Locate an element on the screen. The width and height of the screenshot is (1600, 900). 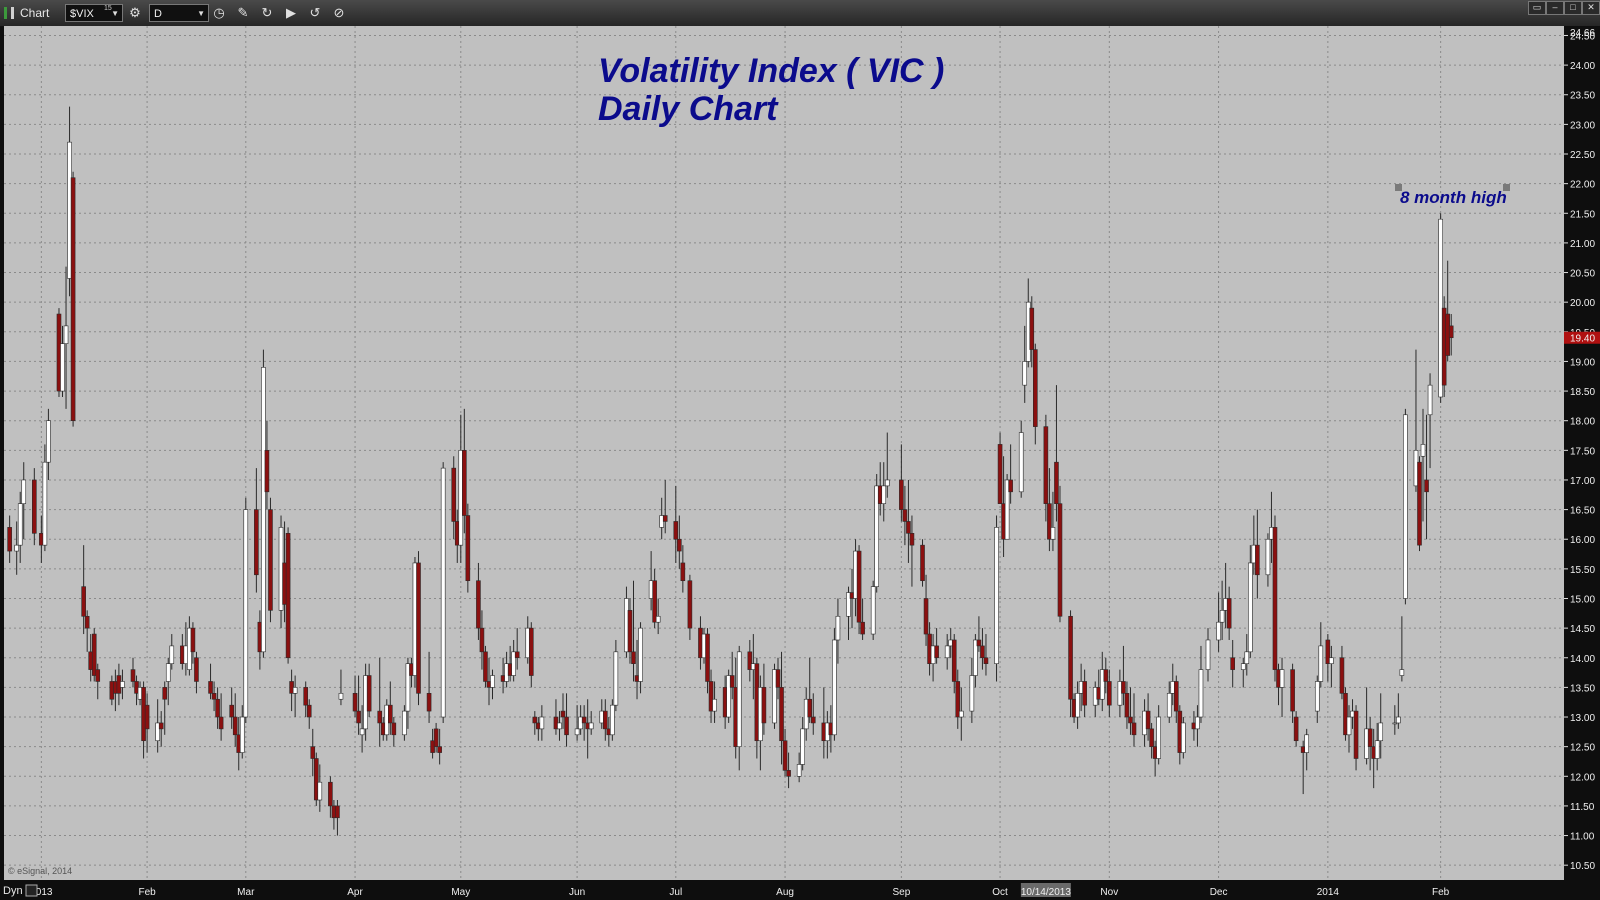
interval-input: D ▼ is located at coordinates (179, 13).